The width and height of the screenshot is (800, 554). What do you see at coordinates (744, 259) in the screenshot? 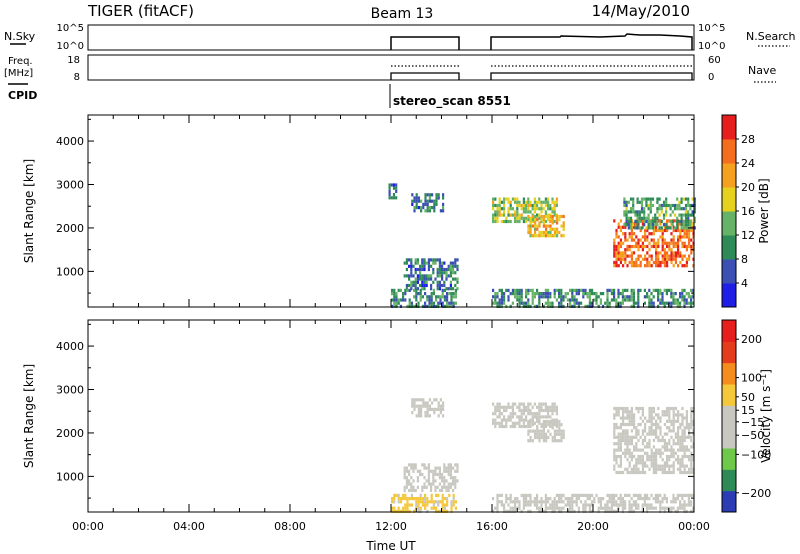
I see `colorbar-tick-label: 8` at bounding box center [744, 259].